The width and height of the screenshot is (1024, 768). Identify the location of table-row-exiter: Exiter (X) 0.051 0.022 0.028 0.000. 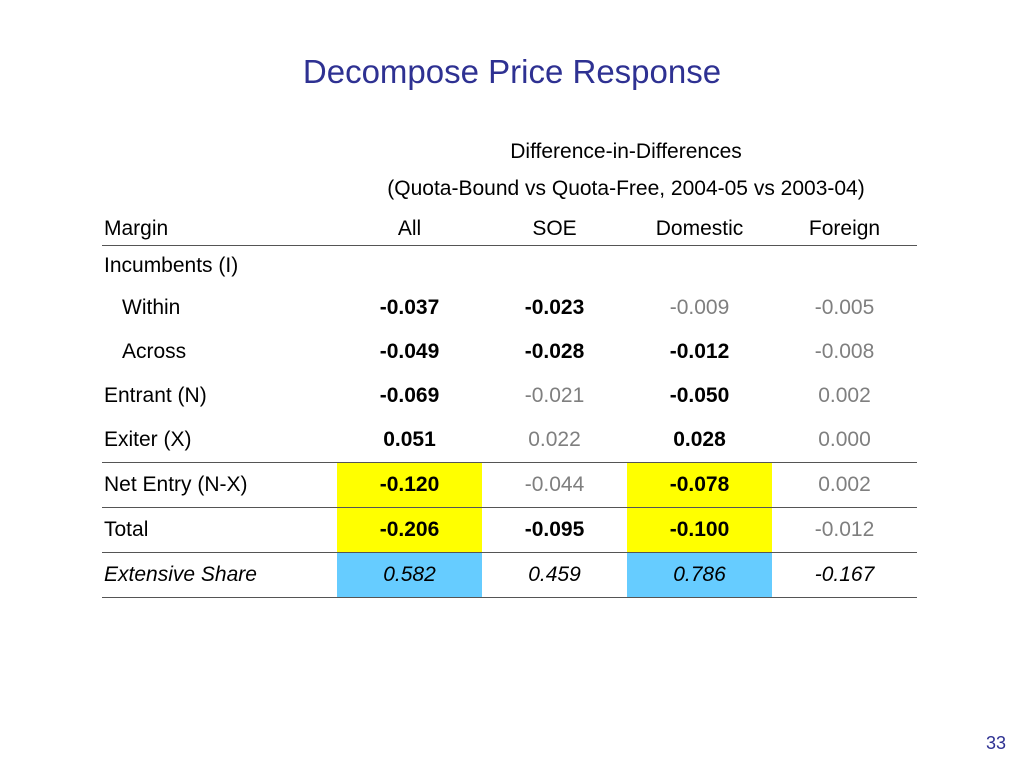
(509, 440).